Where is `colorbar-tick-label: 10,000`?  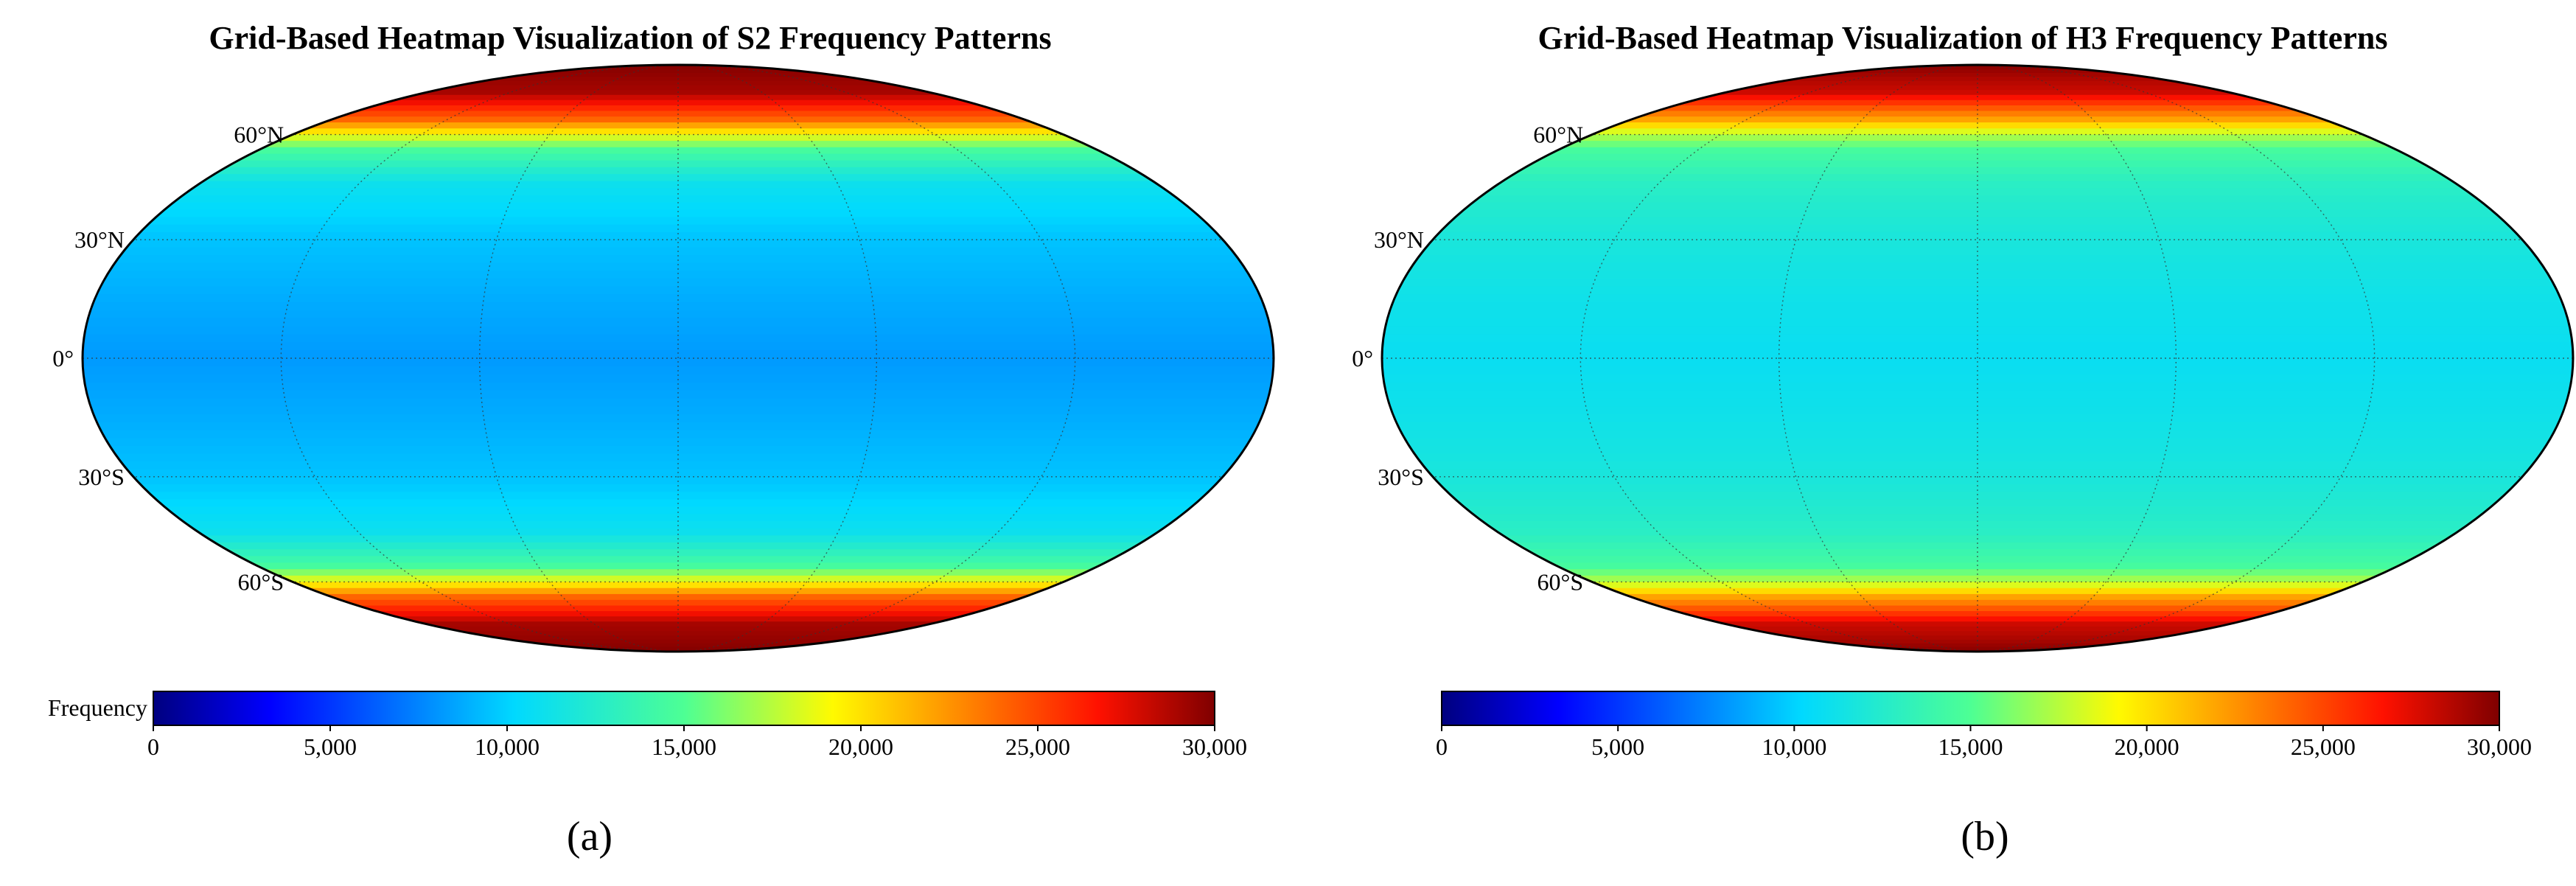
colorbar-tick-label: 10,000 is located at coordinates (1794, 746).